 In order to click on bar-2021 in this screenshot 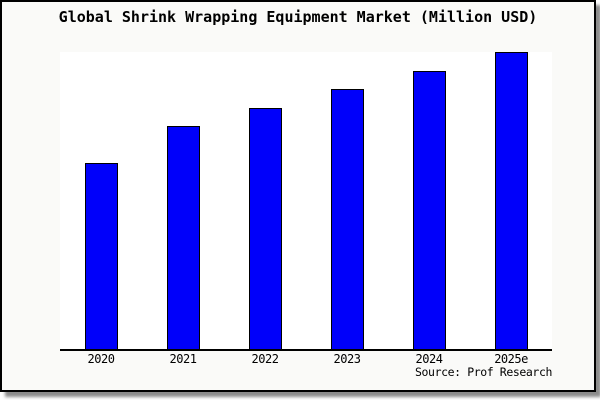, I will do `click(183, 237)`.